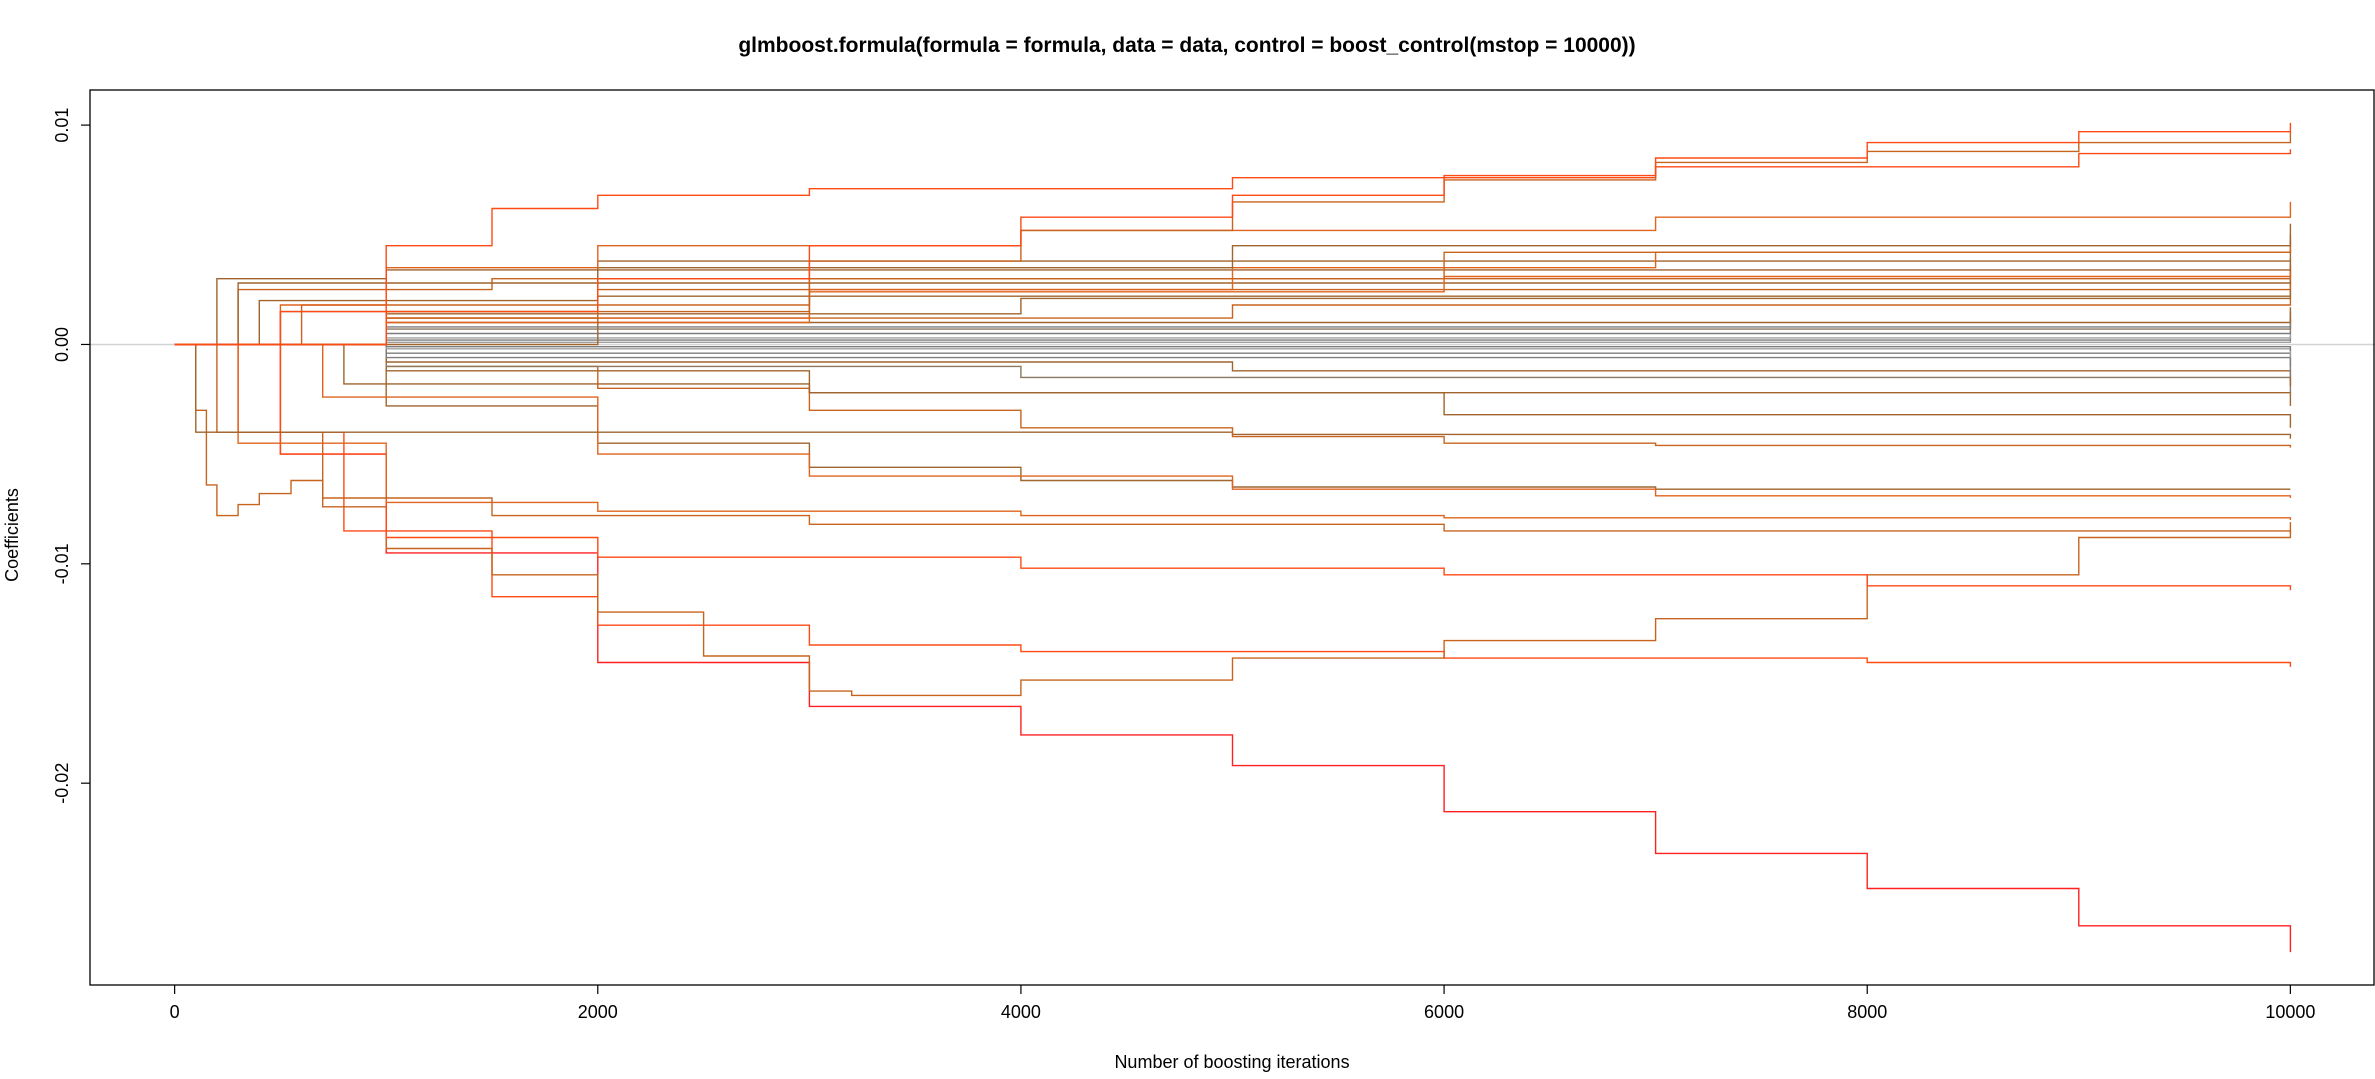  Describe the element at coordinates (1231, 1062) in the screenshot. I see `x-axis-label: Number of boosting iterations` at that location.